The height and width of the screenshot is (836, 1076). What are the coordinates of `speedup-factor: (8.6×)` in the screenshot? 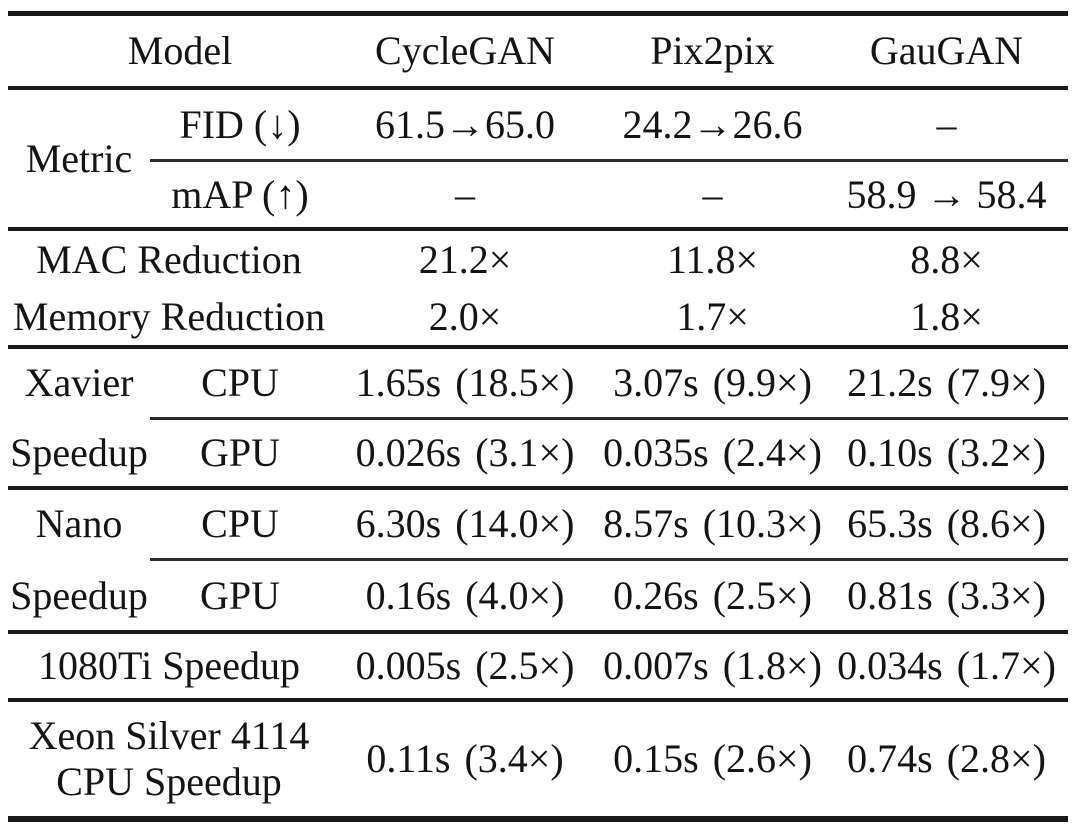 It's located at (996, 523).